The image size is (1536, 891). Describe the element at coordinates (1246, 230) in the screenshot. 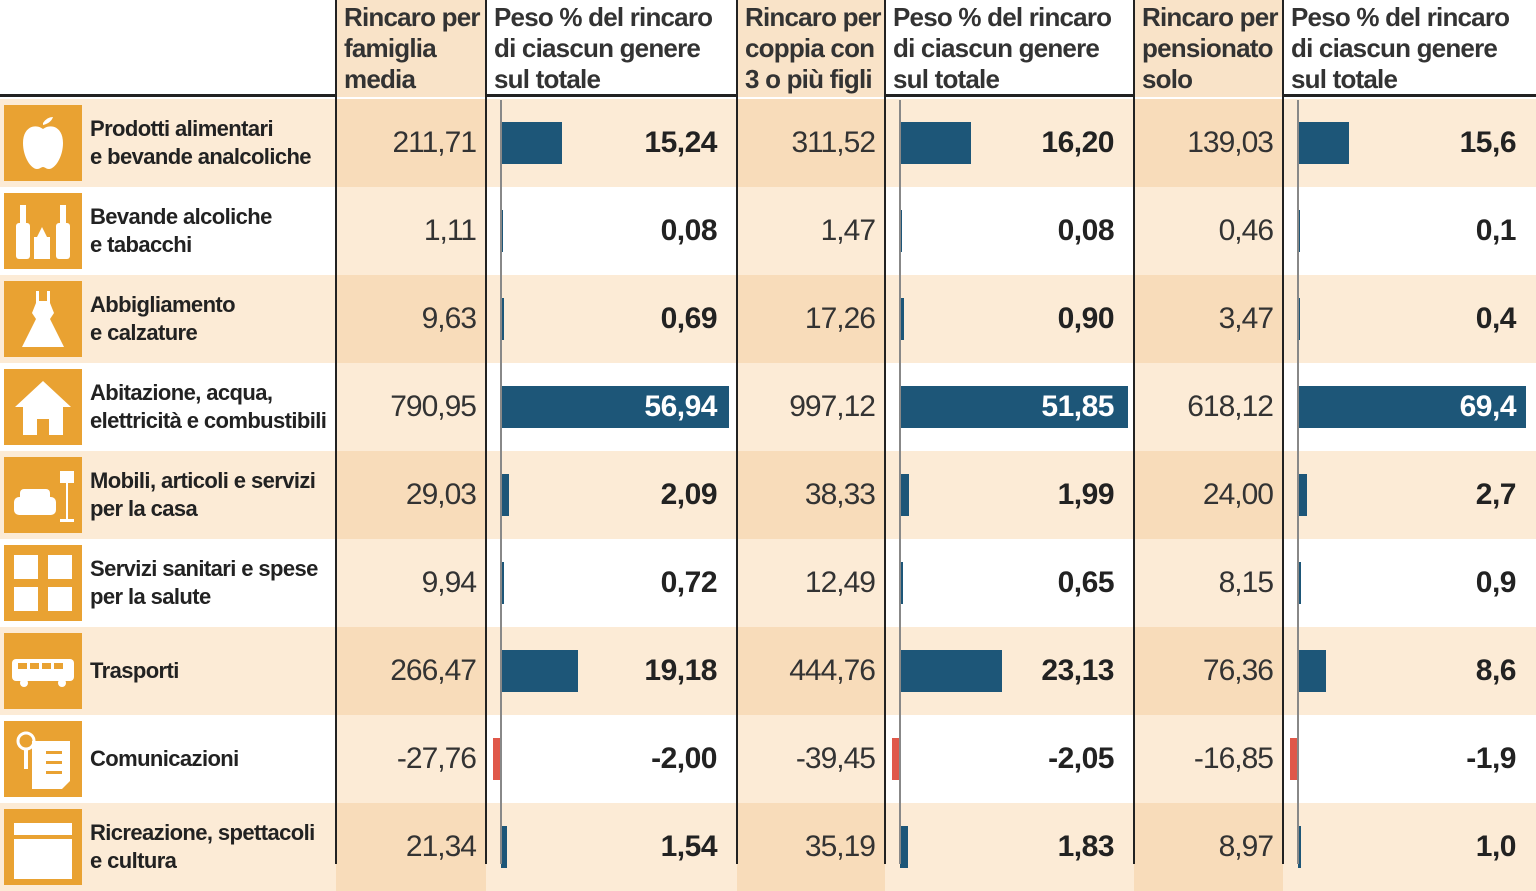

I see `value-cell: 0,46` at that location.